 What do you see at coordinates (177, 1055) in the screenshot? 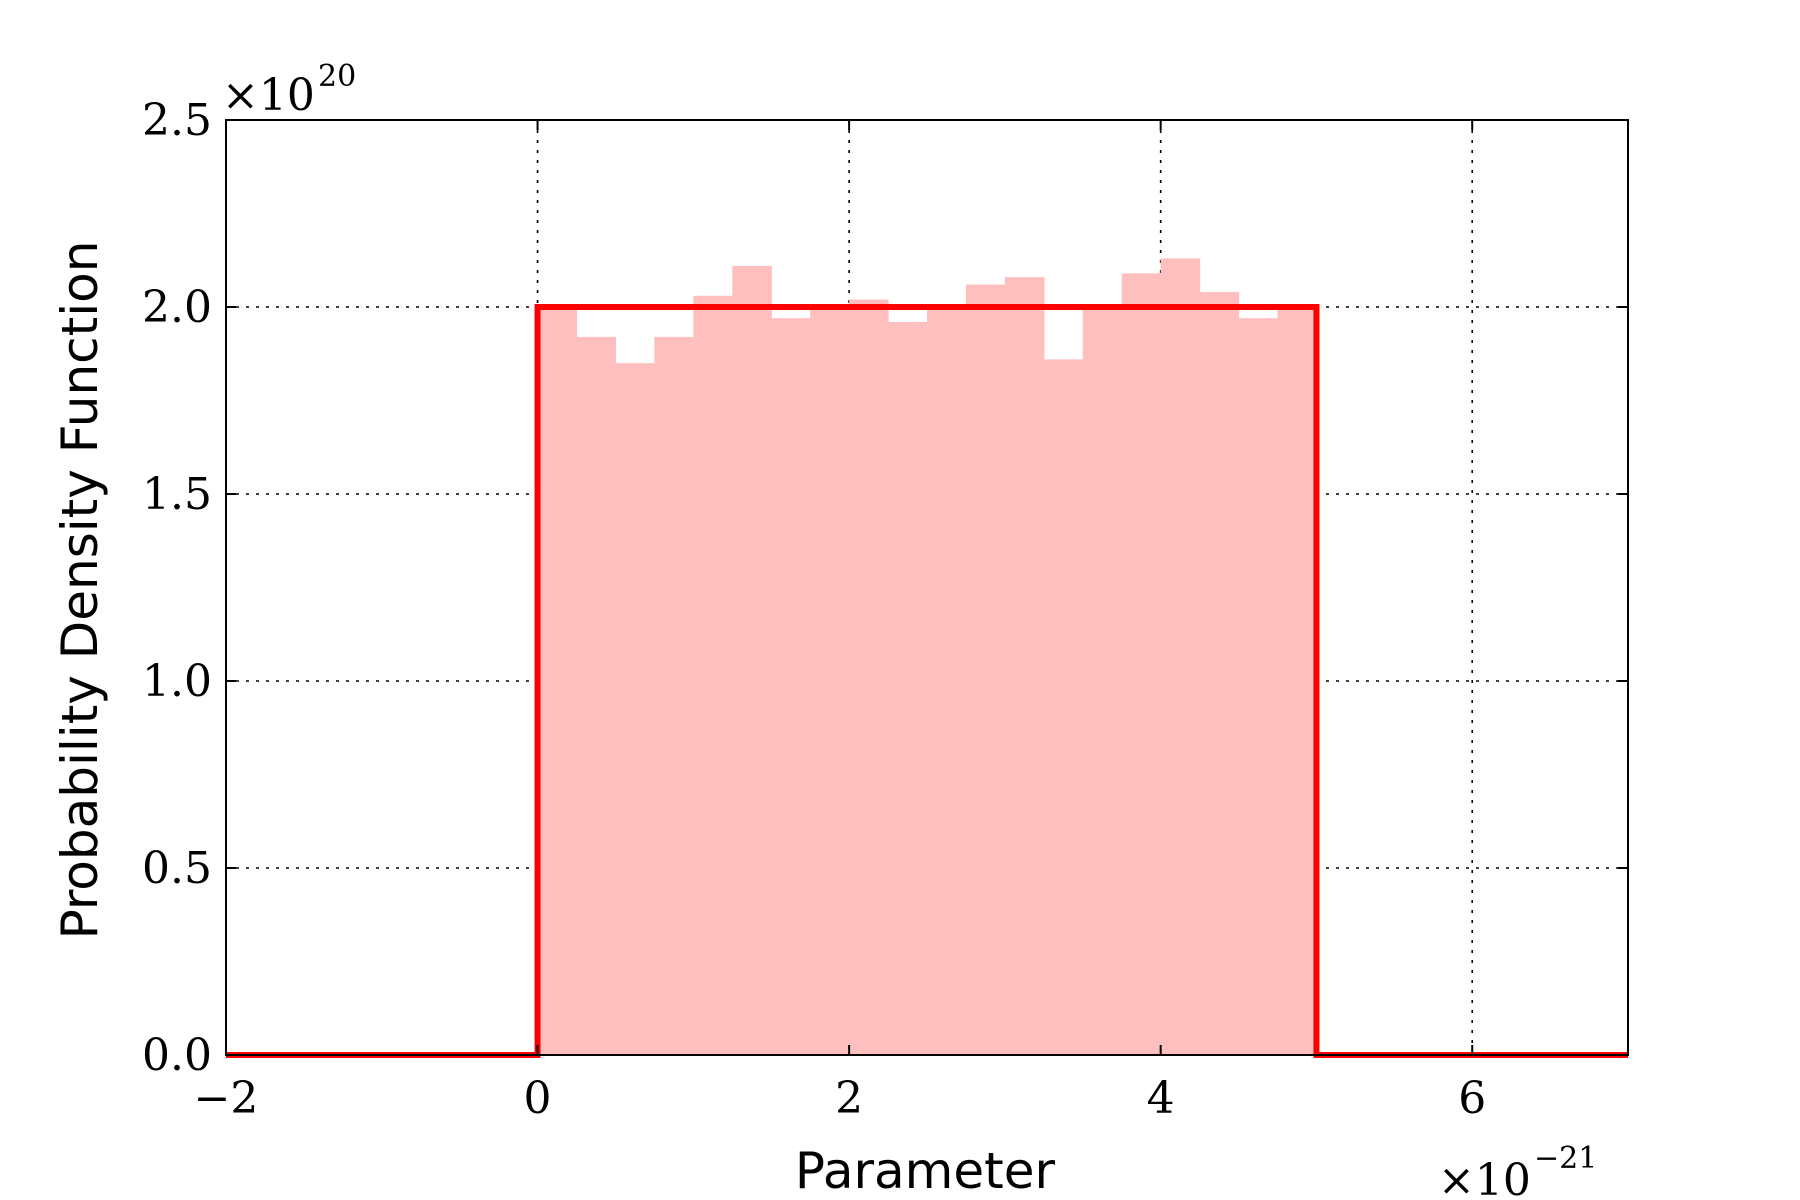
I see `y-tick-label: 0.0` at bounding box center [177, 1055].